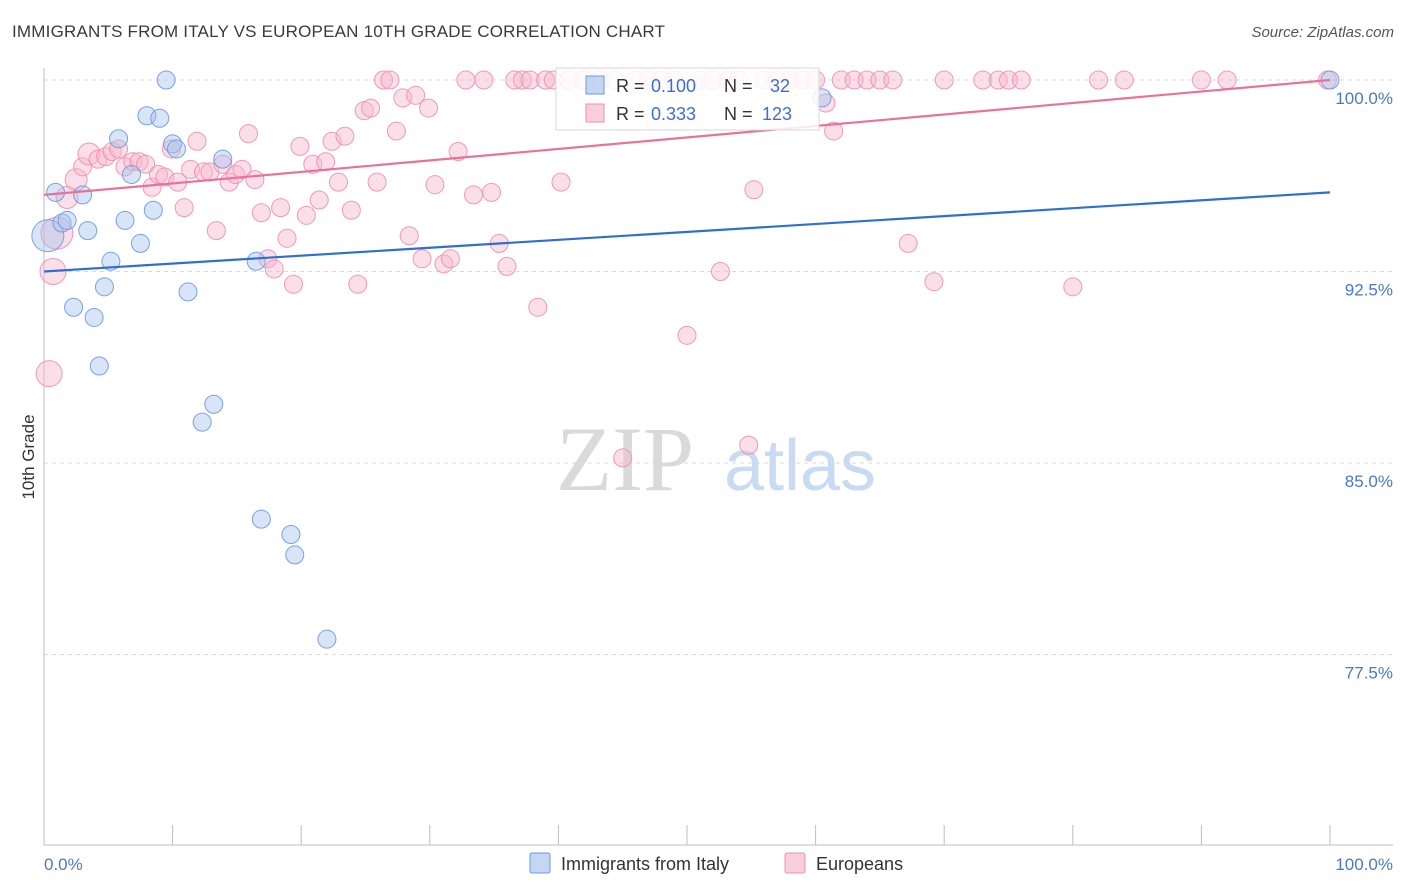 The width and height of the screenshot is (1406, 892). What do you see at coordinates (777, 114) in the screenshot?
I see `stats-n-value-europe: 123` at bounding box center [777, 114].